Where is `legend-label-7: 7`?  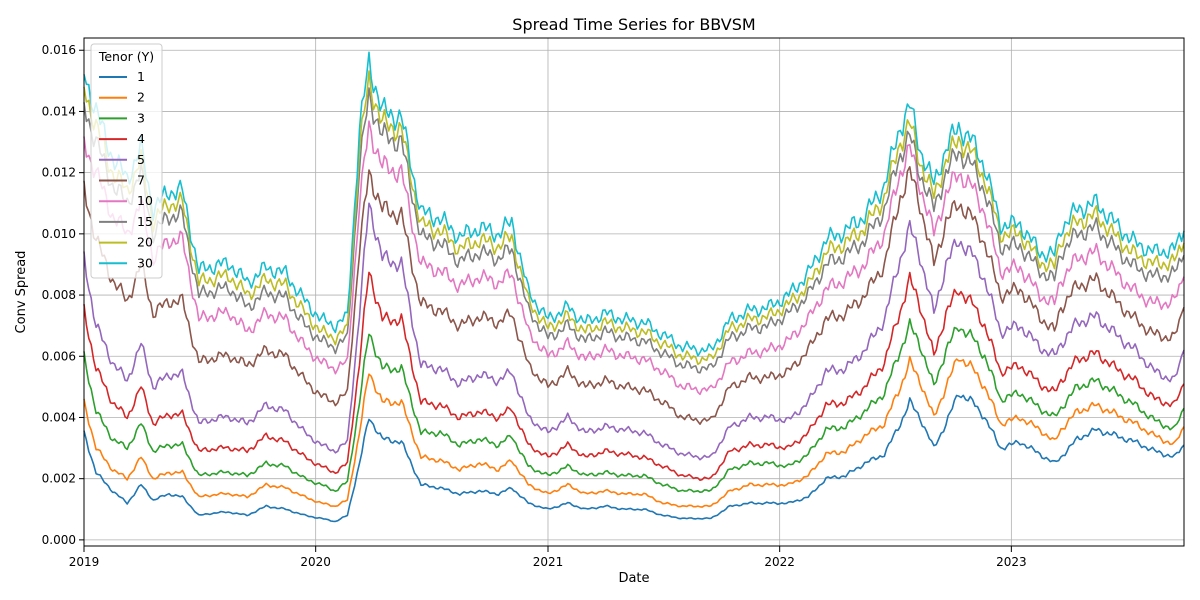
legend-label-7: 7 is located at coordinates (141, 180).